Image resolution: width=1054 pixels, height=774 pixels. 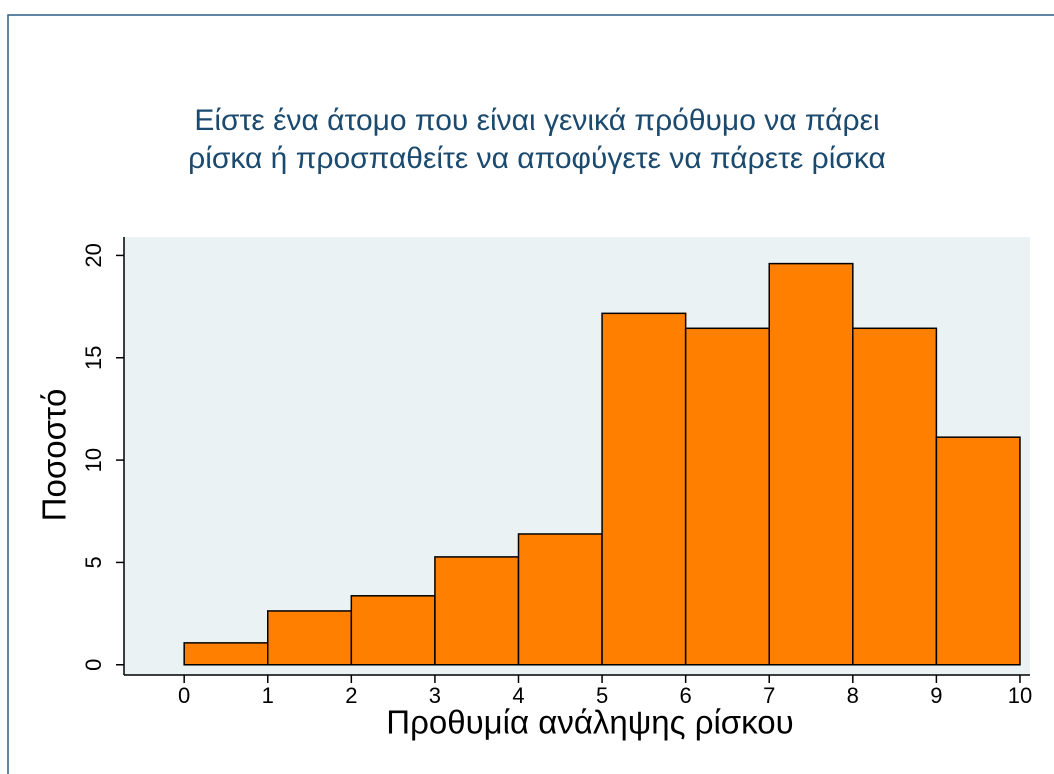 What do you see at coordinates (93, 562) in the screenshot?
I see `y-tick-label: 5` at bounding box center [93, 562].